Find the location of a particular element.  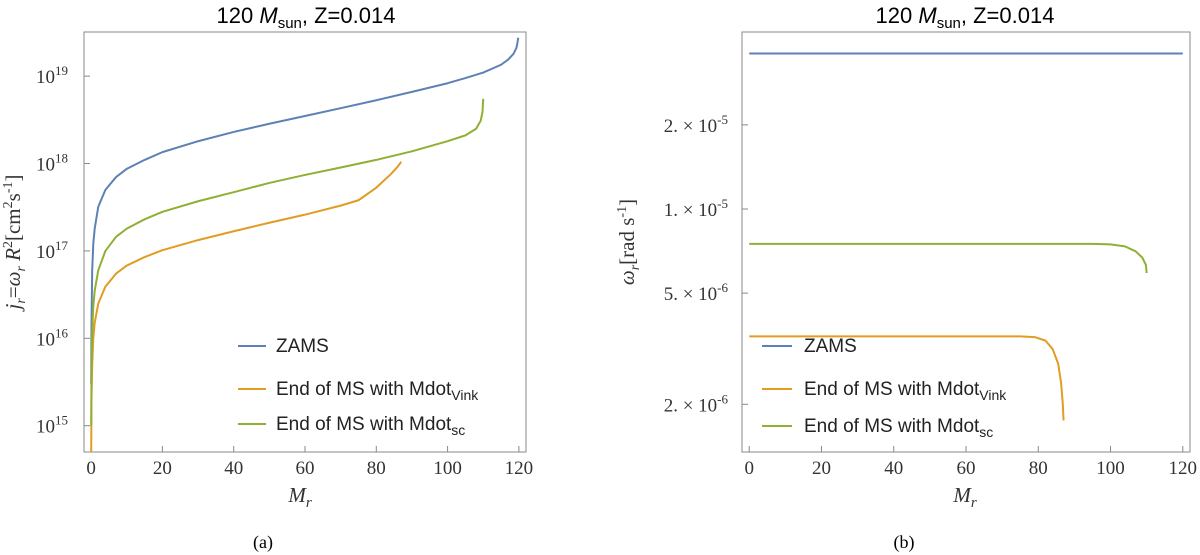

svg-text: 1018 is located at coordinates (52, 163).